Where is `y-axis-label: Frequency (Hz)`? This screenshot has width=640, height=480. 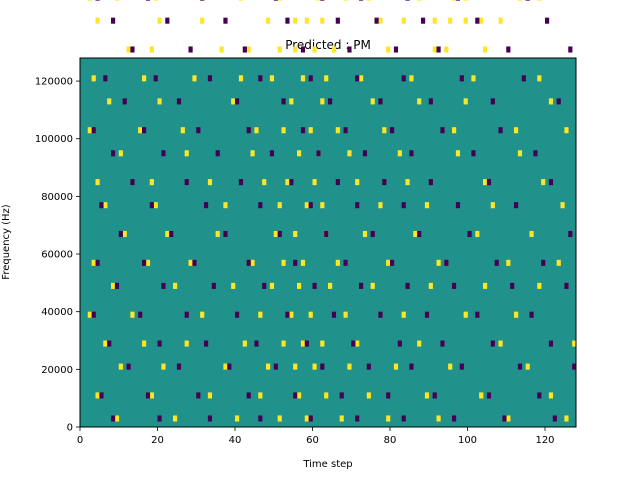
y-axis-label: Frequency (Hz) is located at coordinates (6, 242).